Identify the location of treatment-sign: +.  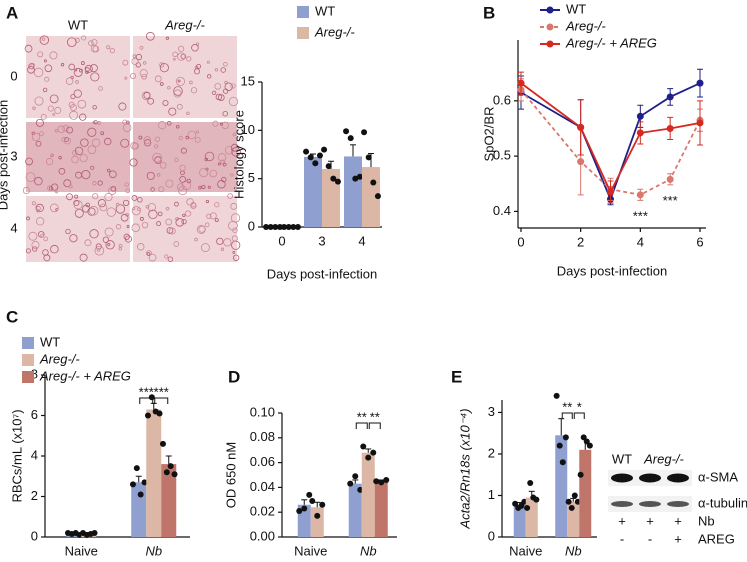
(622, 520).